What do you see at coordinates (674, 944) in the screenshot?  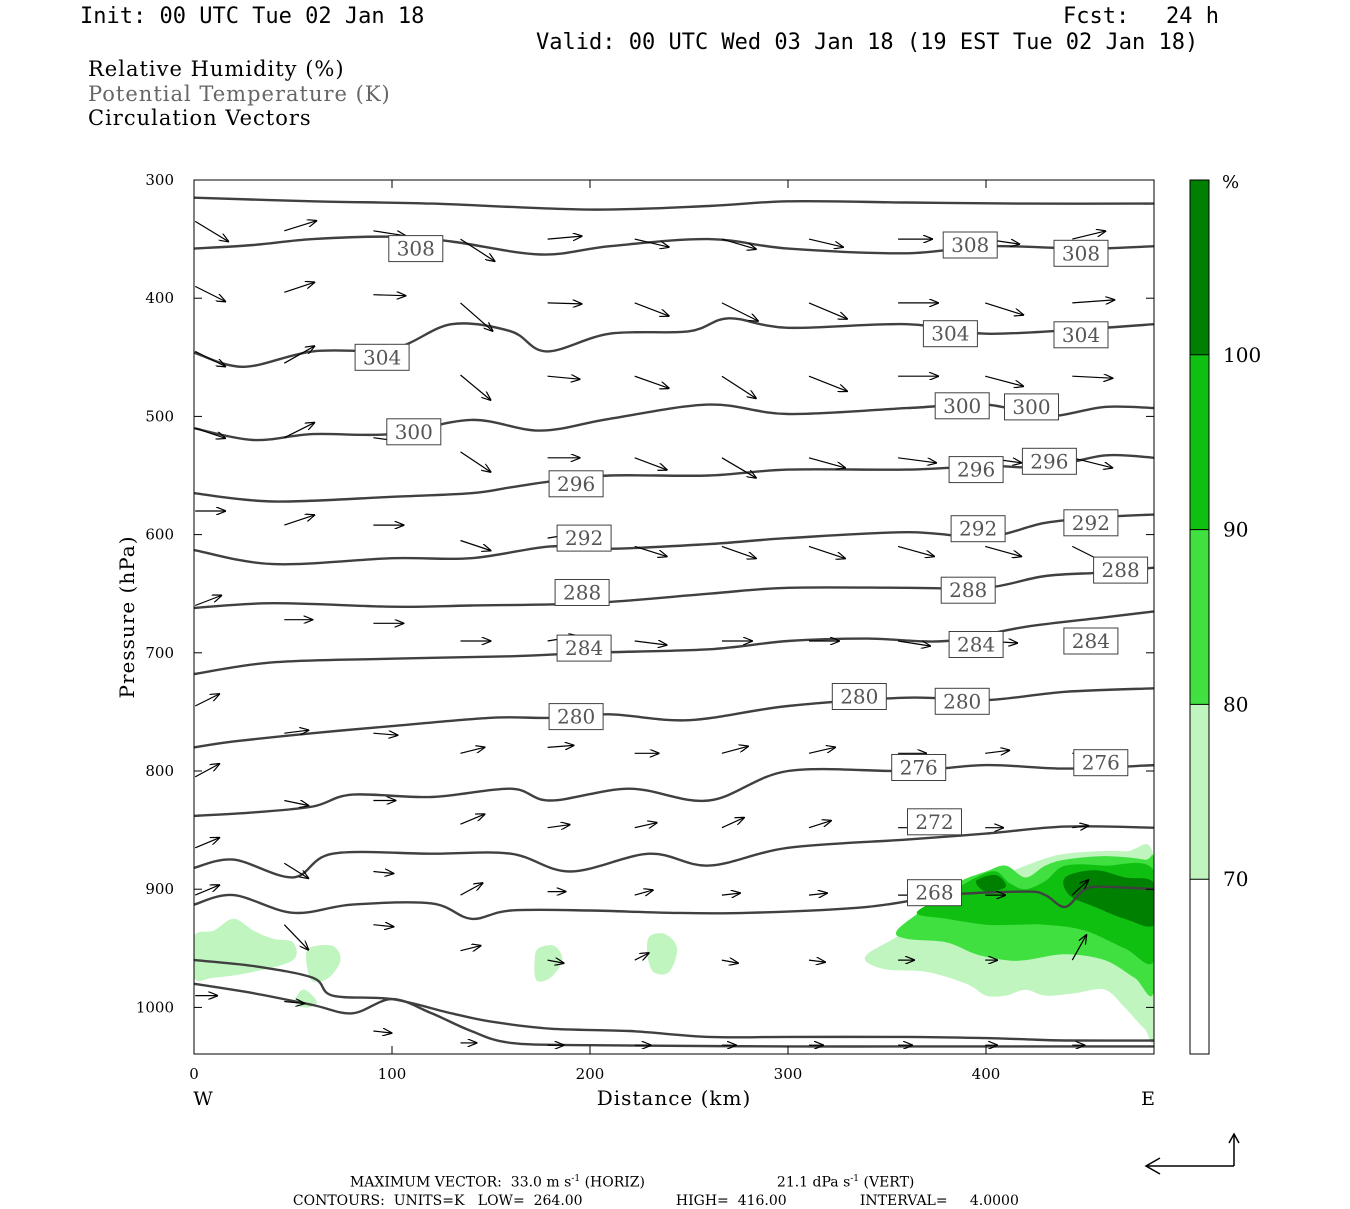 I see `humidity-fill-layer` at bounding box center [674, 944].